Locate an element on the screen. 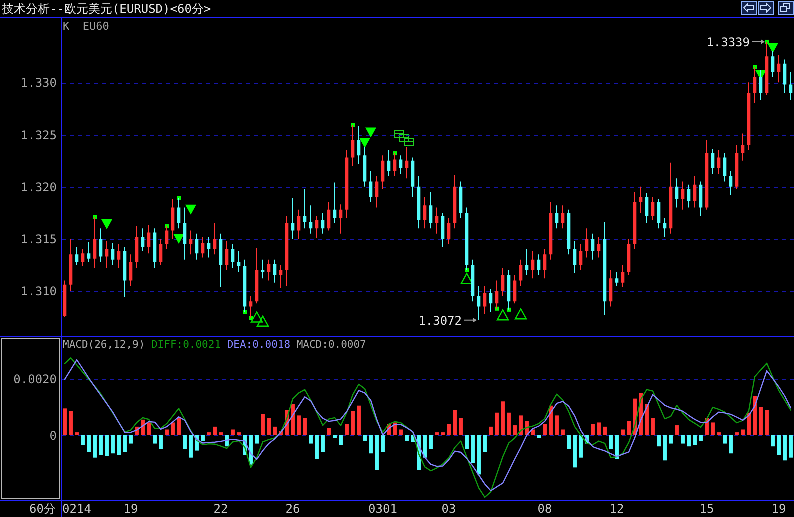  ytick: 0.0020 is located at coordinates (35, 379).